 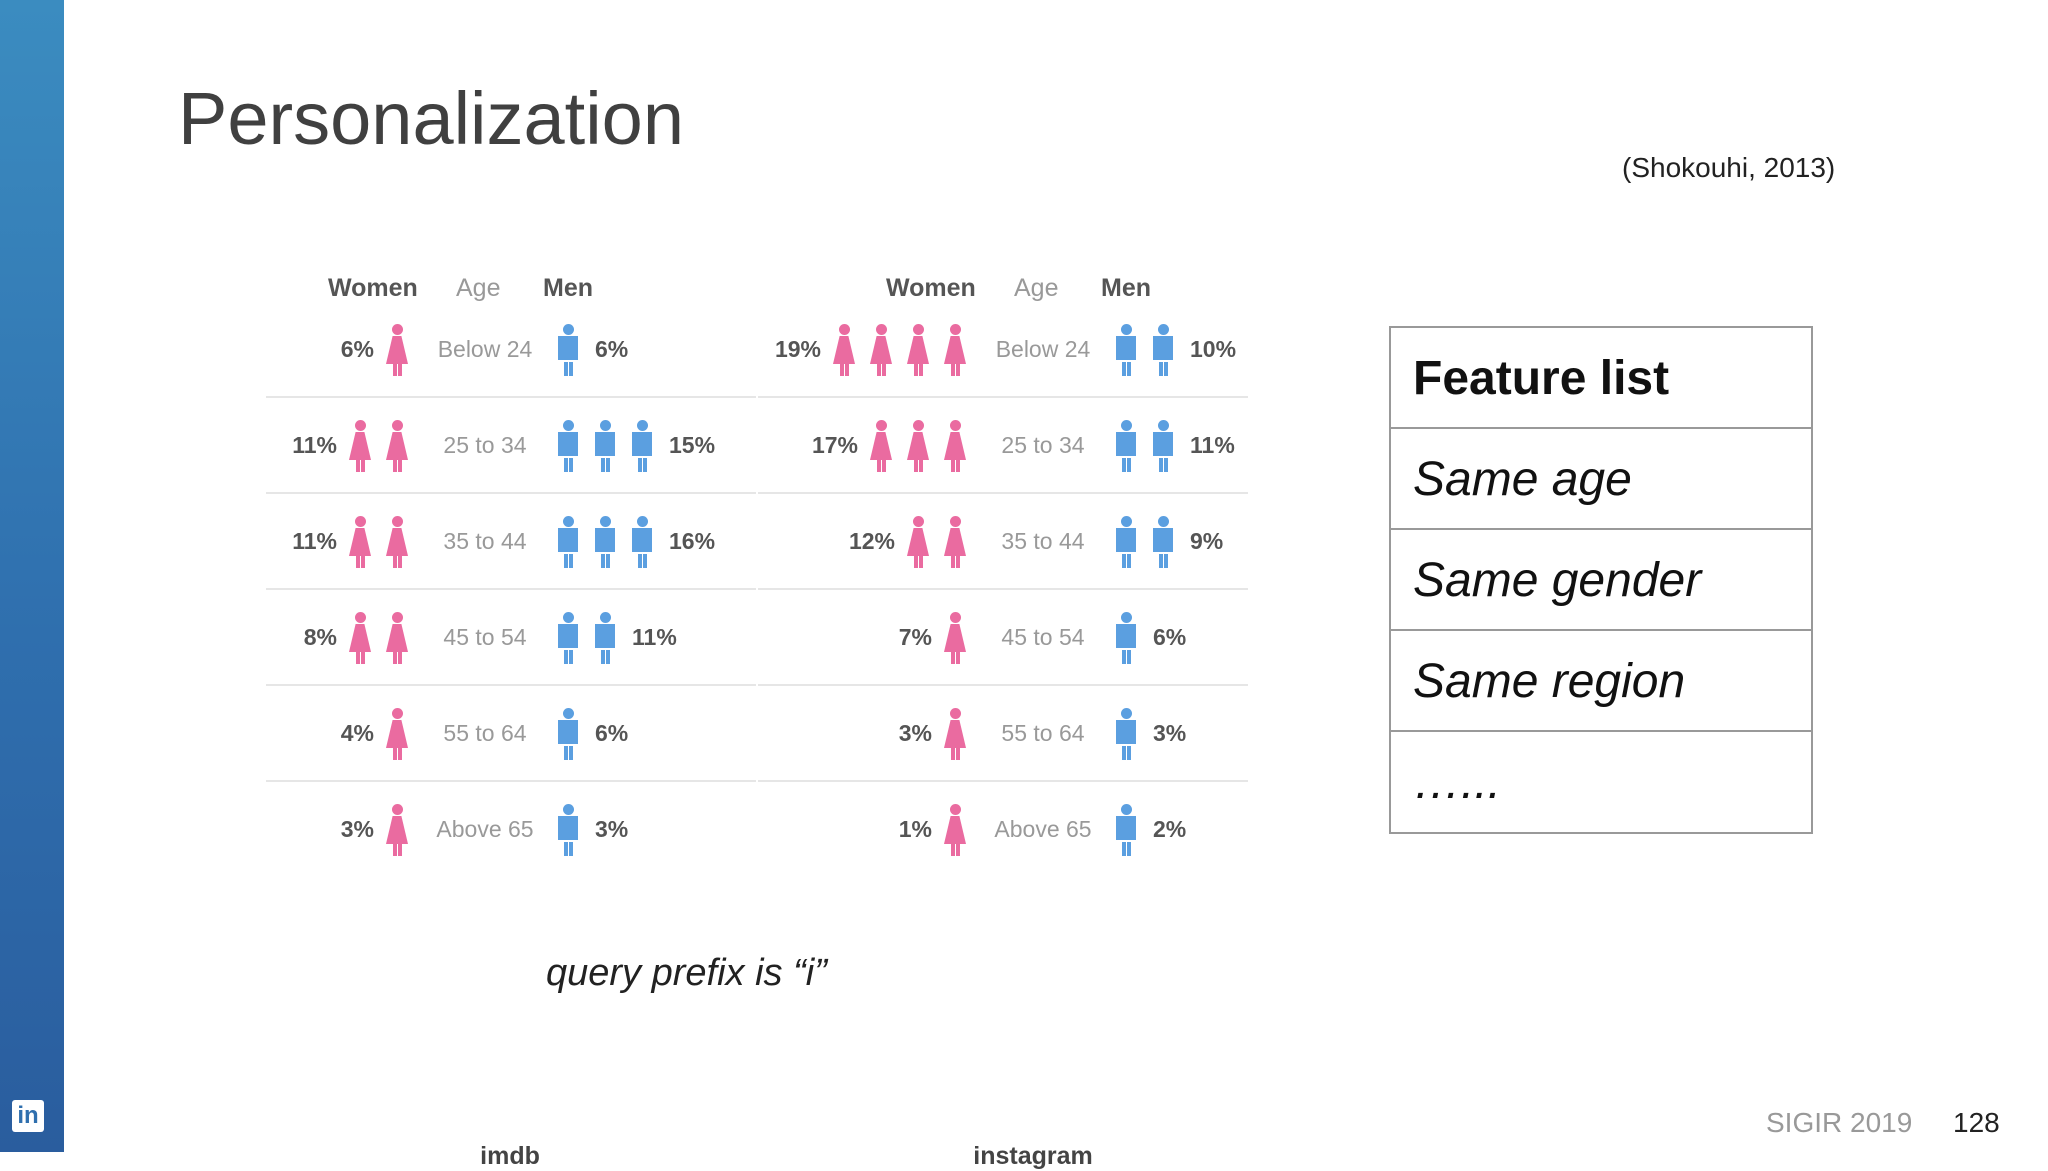 What do you see at coordinates (692, 445) in the screenshot?
I see `men-percent: 15%` at bounding box center [692, 445].